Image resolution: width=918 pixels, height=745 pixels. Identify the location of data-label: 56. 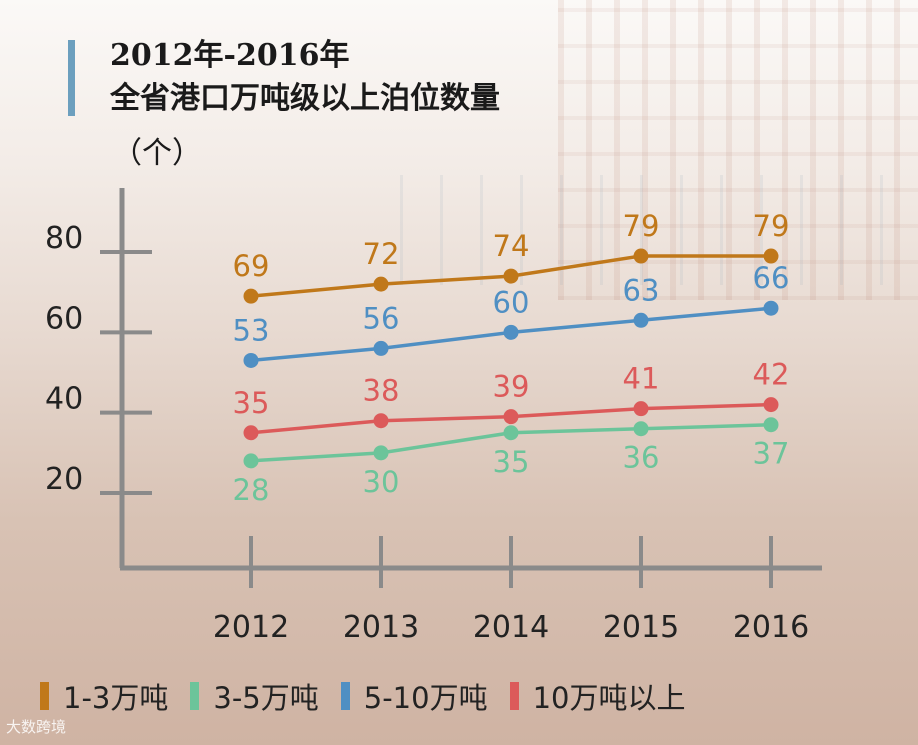
(381, 318).